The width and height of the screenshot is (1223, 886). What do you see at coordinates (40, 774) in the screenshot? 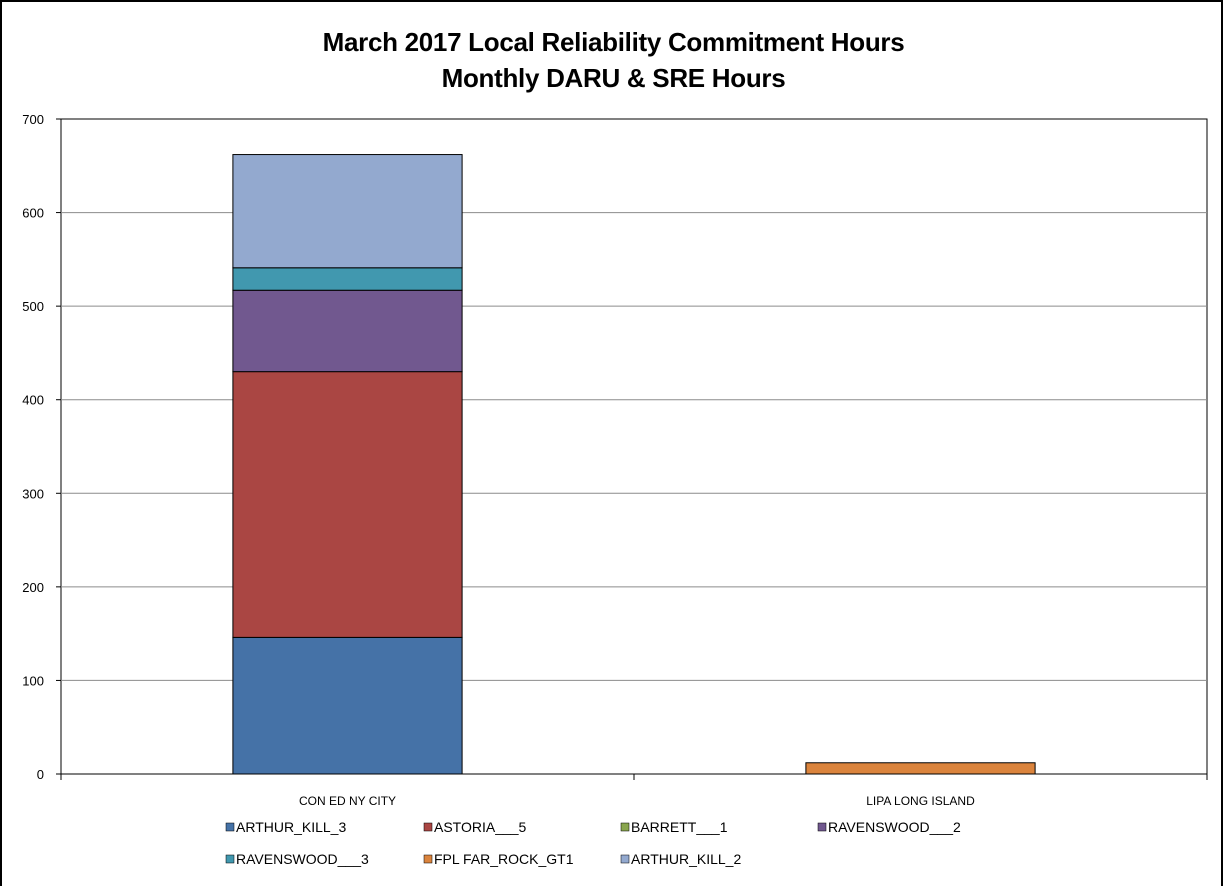
I see `y-tick-label: 0` at bounding box center [40, 774].